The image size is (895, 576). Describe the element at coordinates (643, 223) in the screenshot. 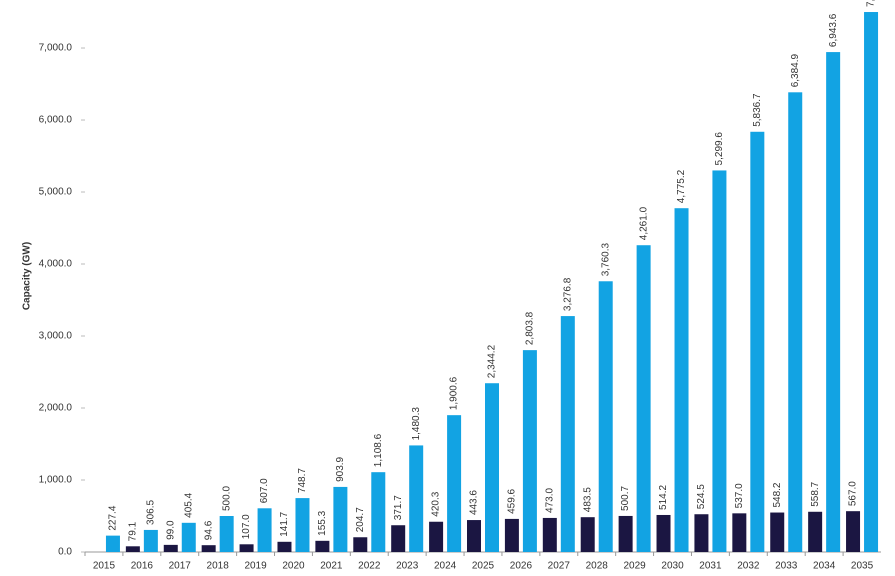

I see `value-label: 4,261.0` at that location.